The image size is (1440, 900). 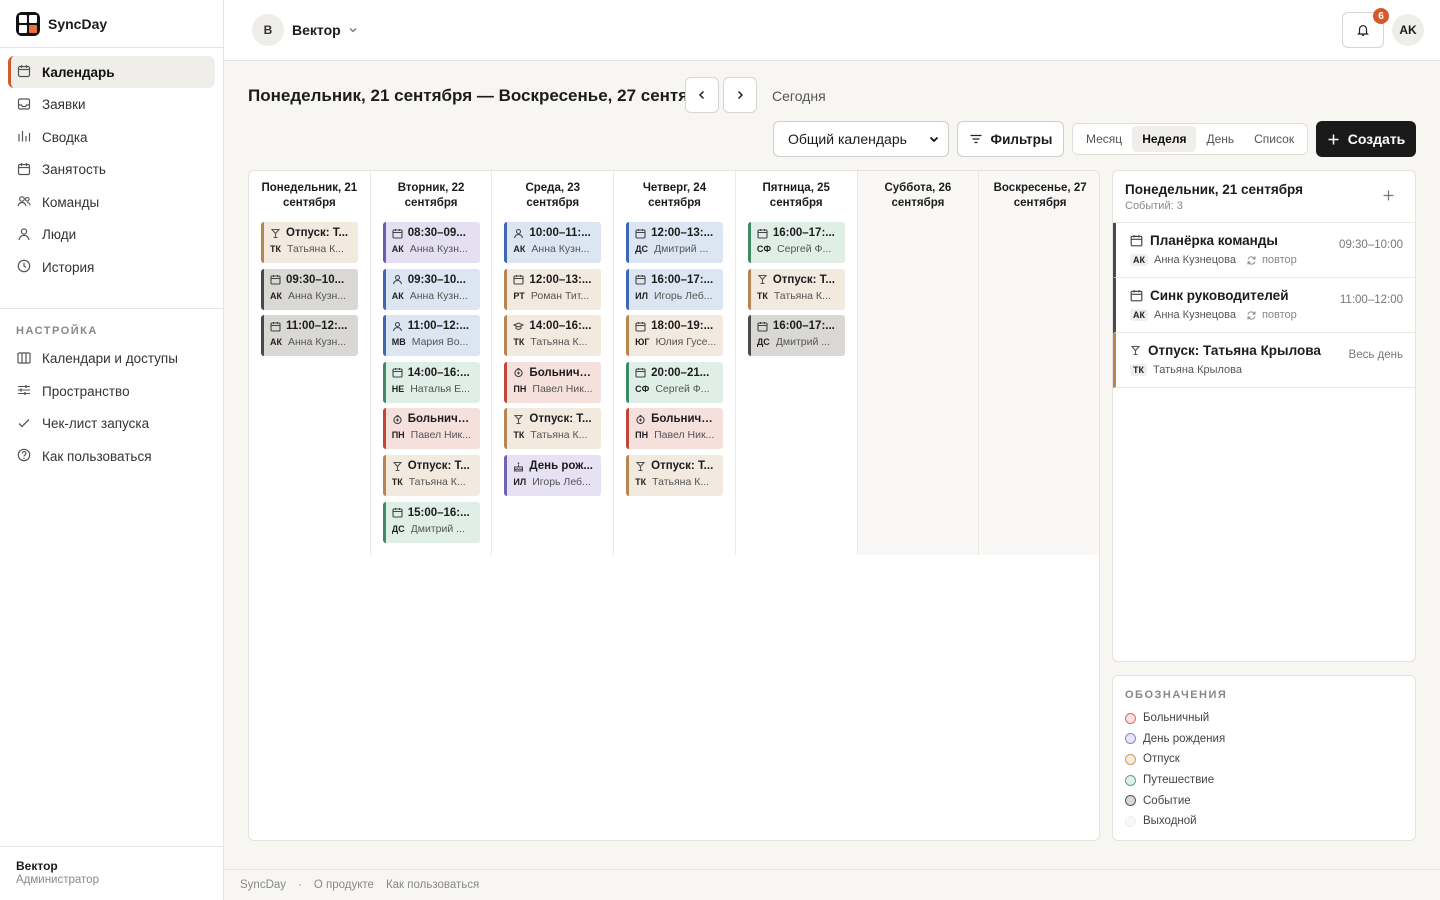 What do you see at coordinates (1176, 695) in the screenshot?
I see `legend-title: ОБОЗНАЧЕНИЯ` at bounding box center [1176, 695].